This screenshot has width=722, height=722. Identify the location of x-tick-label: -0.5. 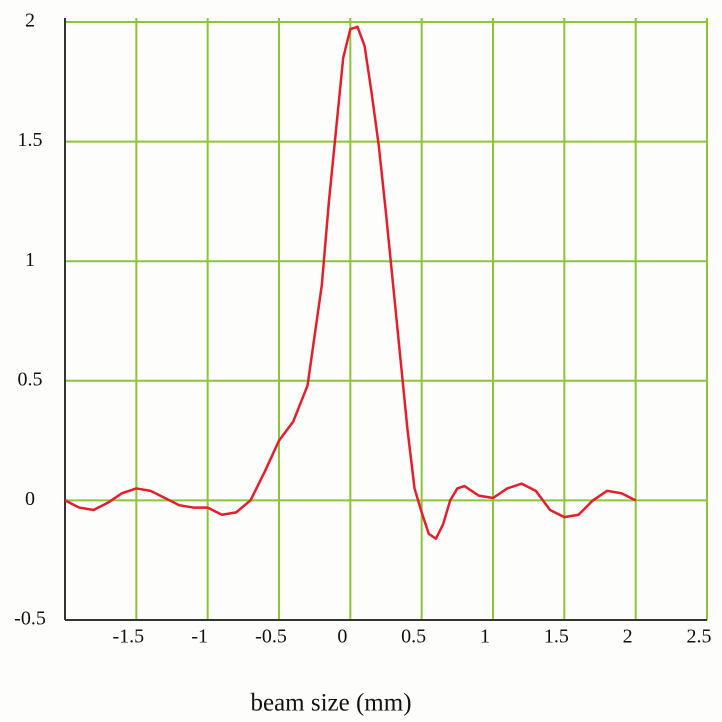
(271, 637).